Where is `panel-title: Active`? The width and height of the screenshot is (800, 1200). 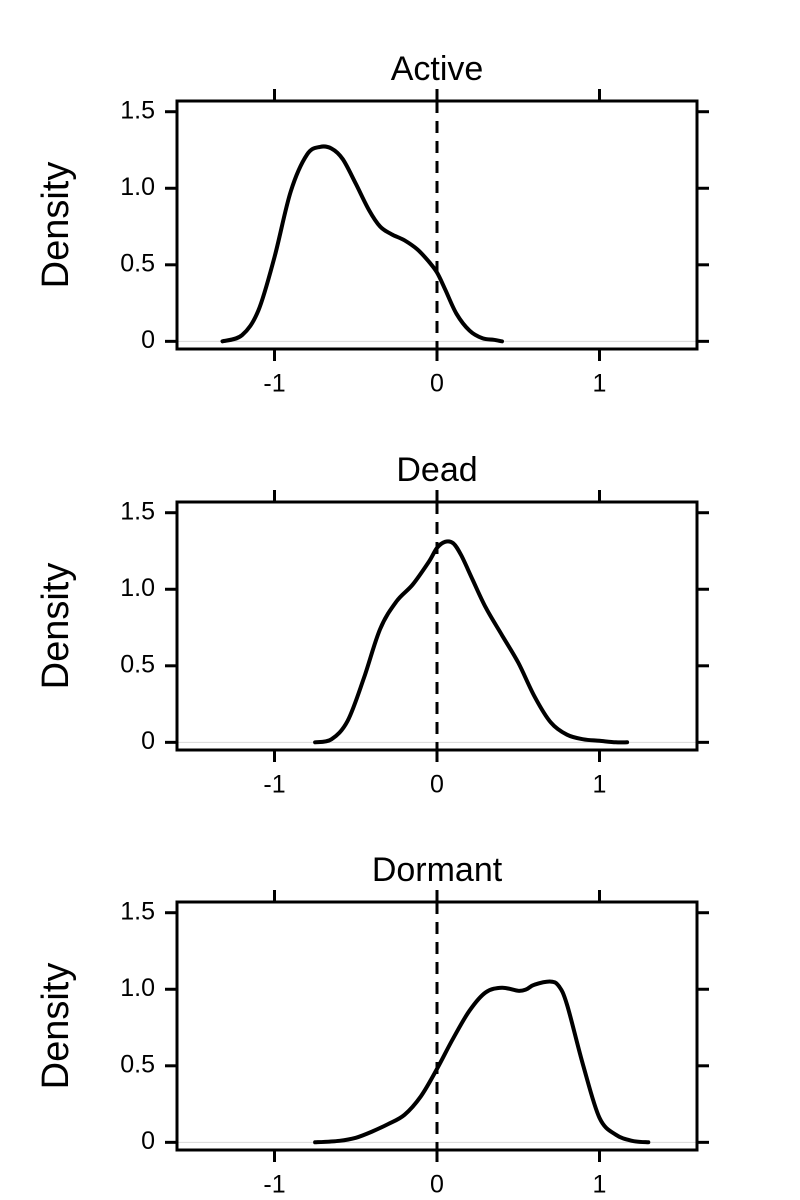
panel-title: Active is located at coordinates (437, 69).